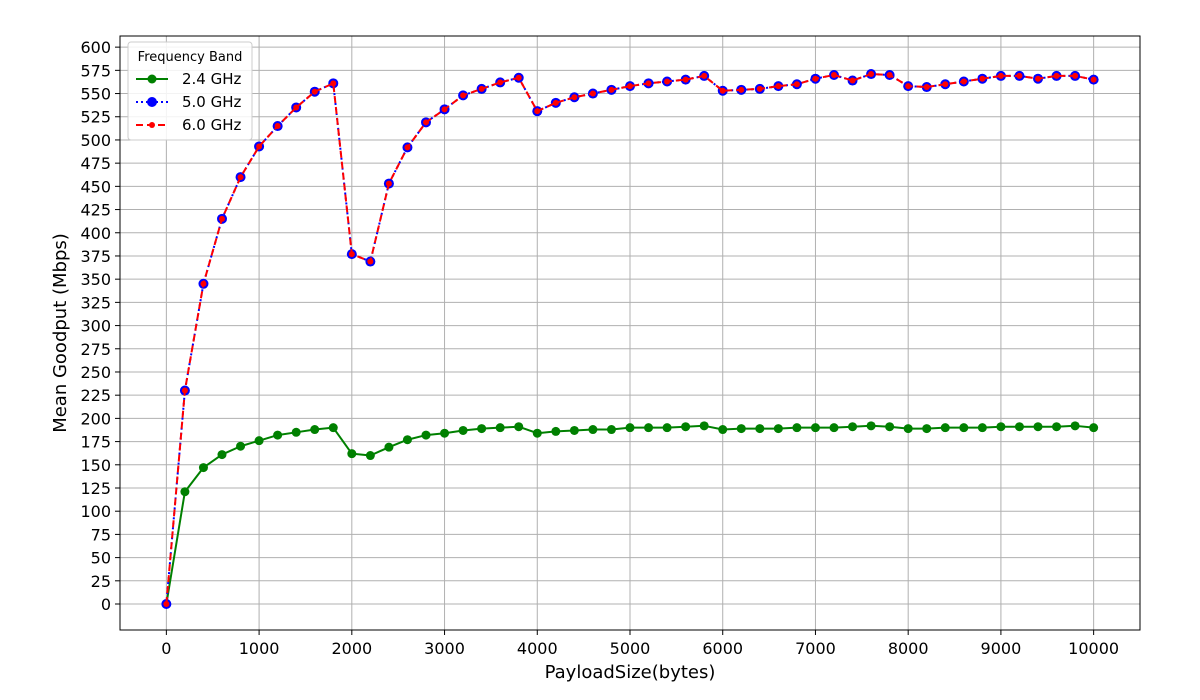 Image resolution: width=1200 pixels, height=700 pixels. I want to click on y-tick-label: 400, so click(95, 233).